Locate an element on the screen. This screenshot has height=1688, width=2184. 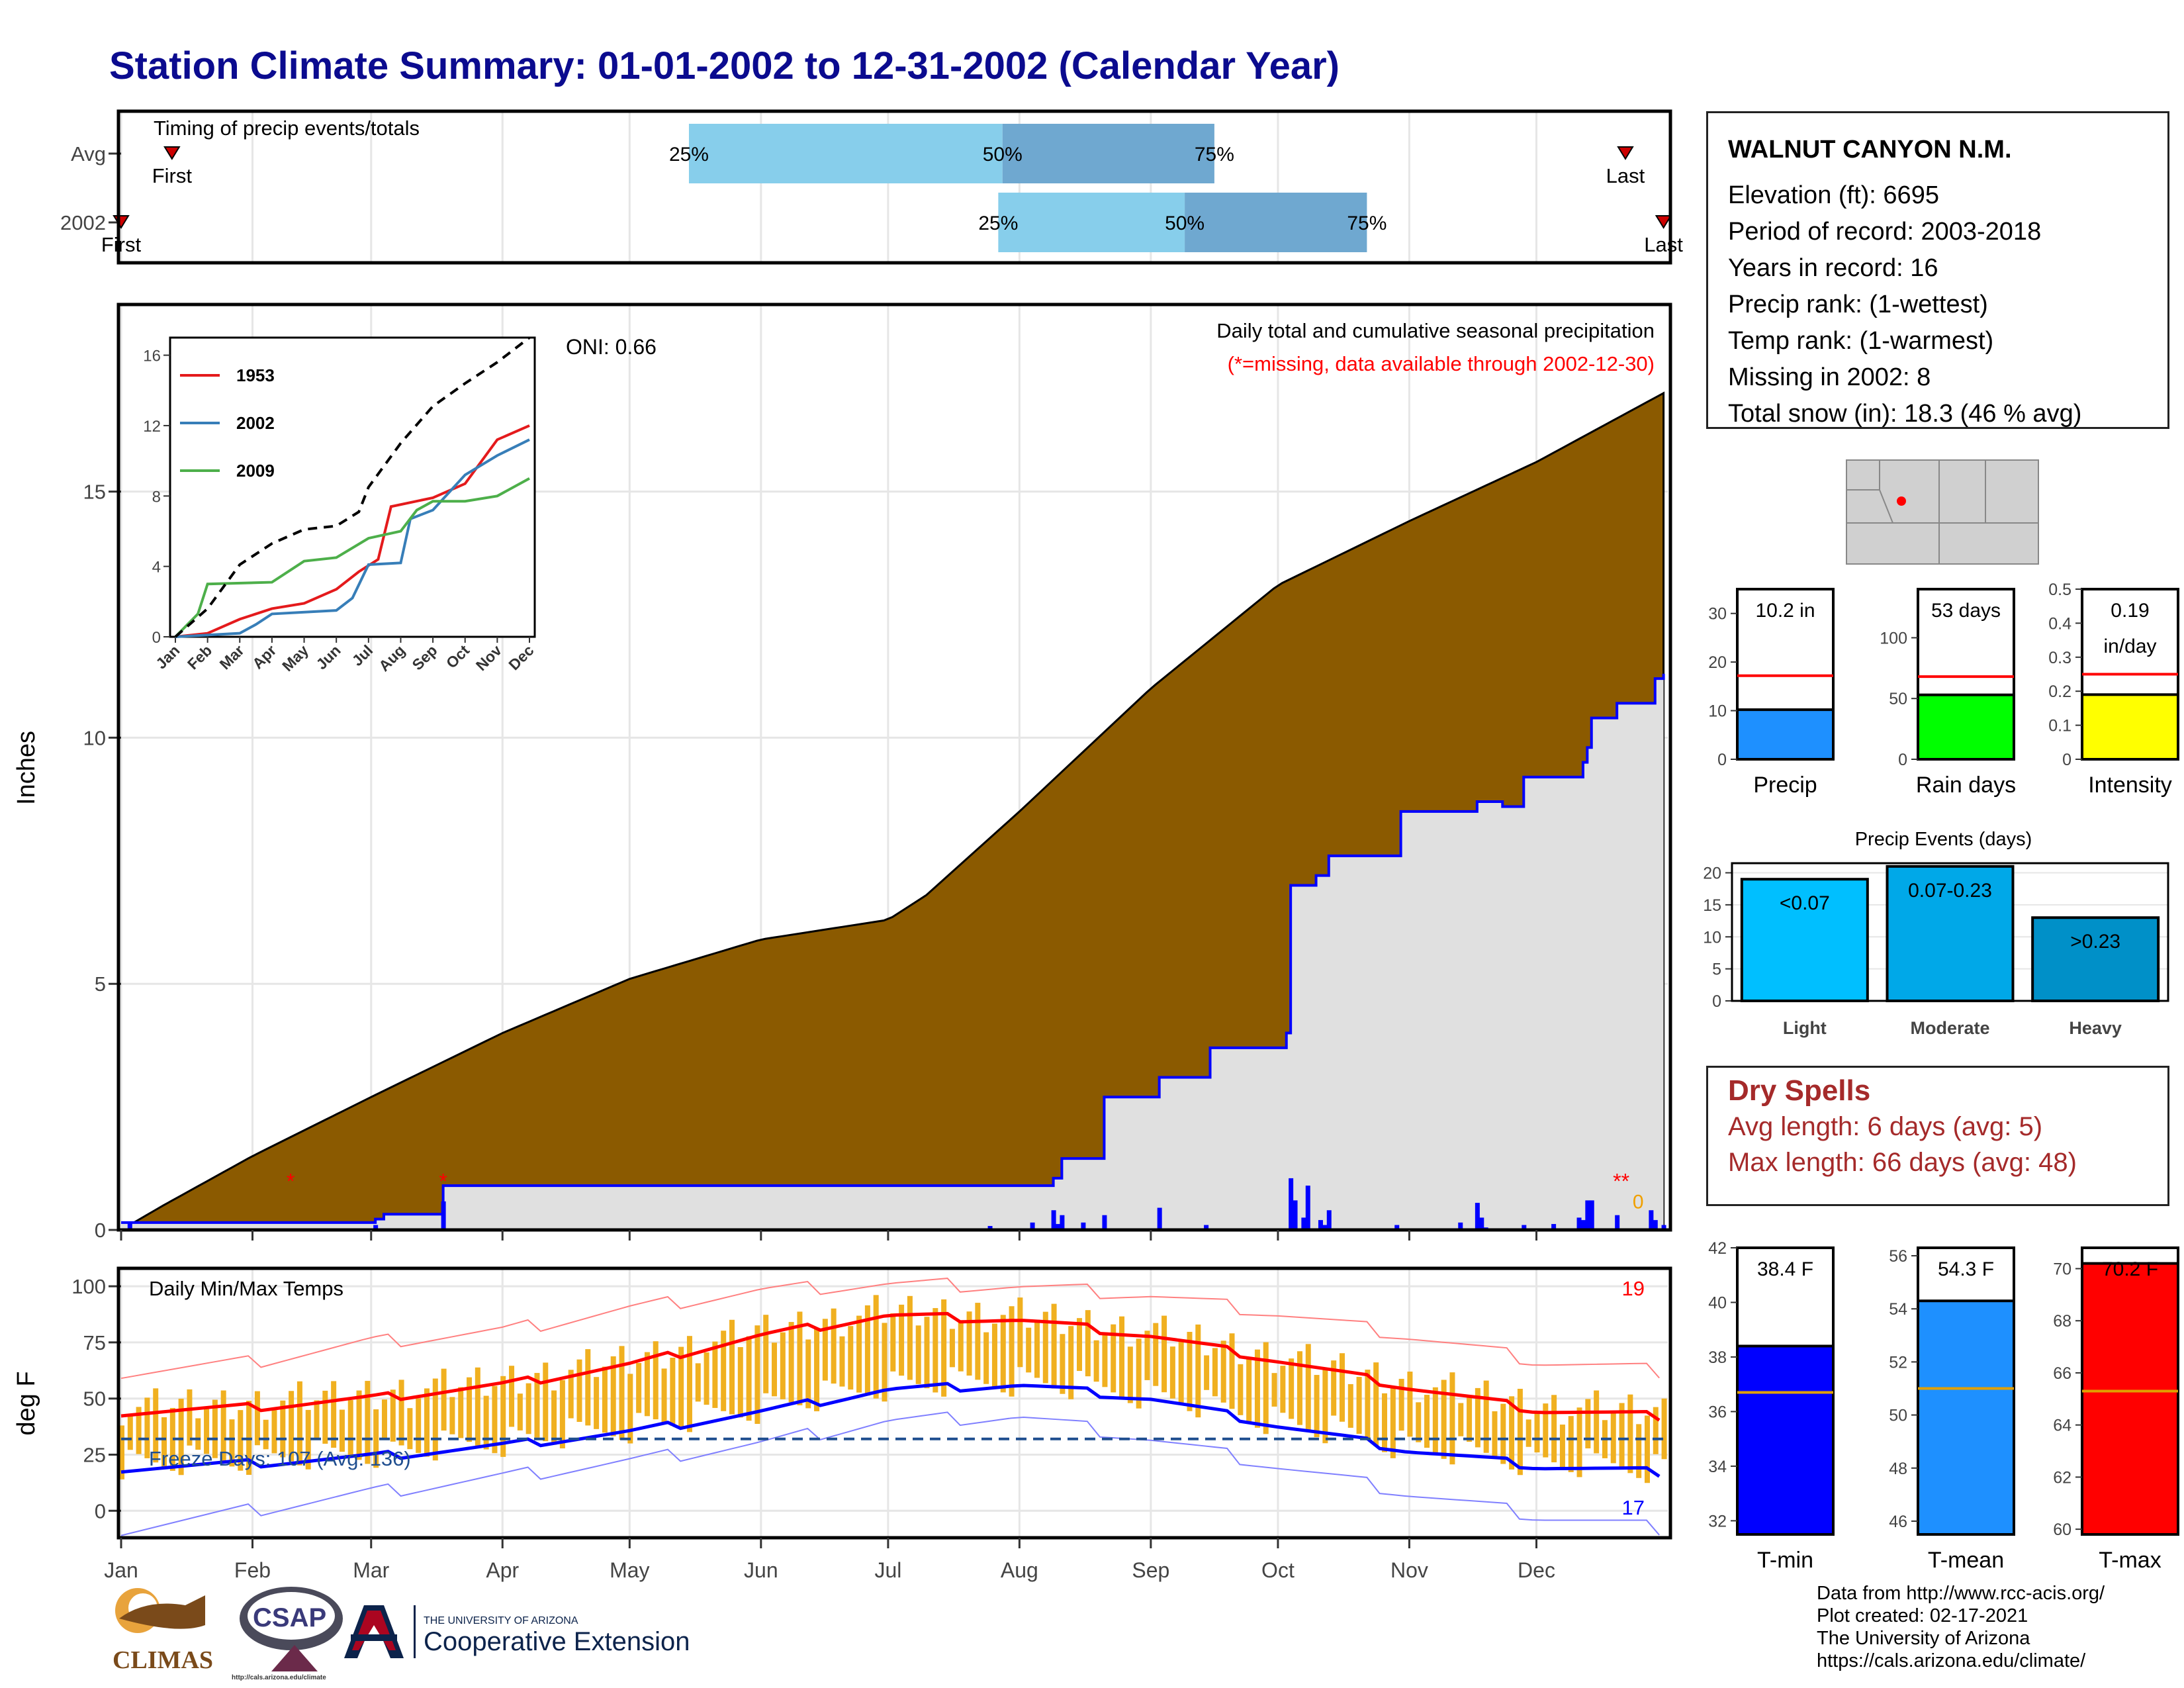
events-ytick-label: 20 is located at coordinates (1712, 874).